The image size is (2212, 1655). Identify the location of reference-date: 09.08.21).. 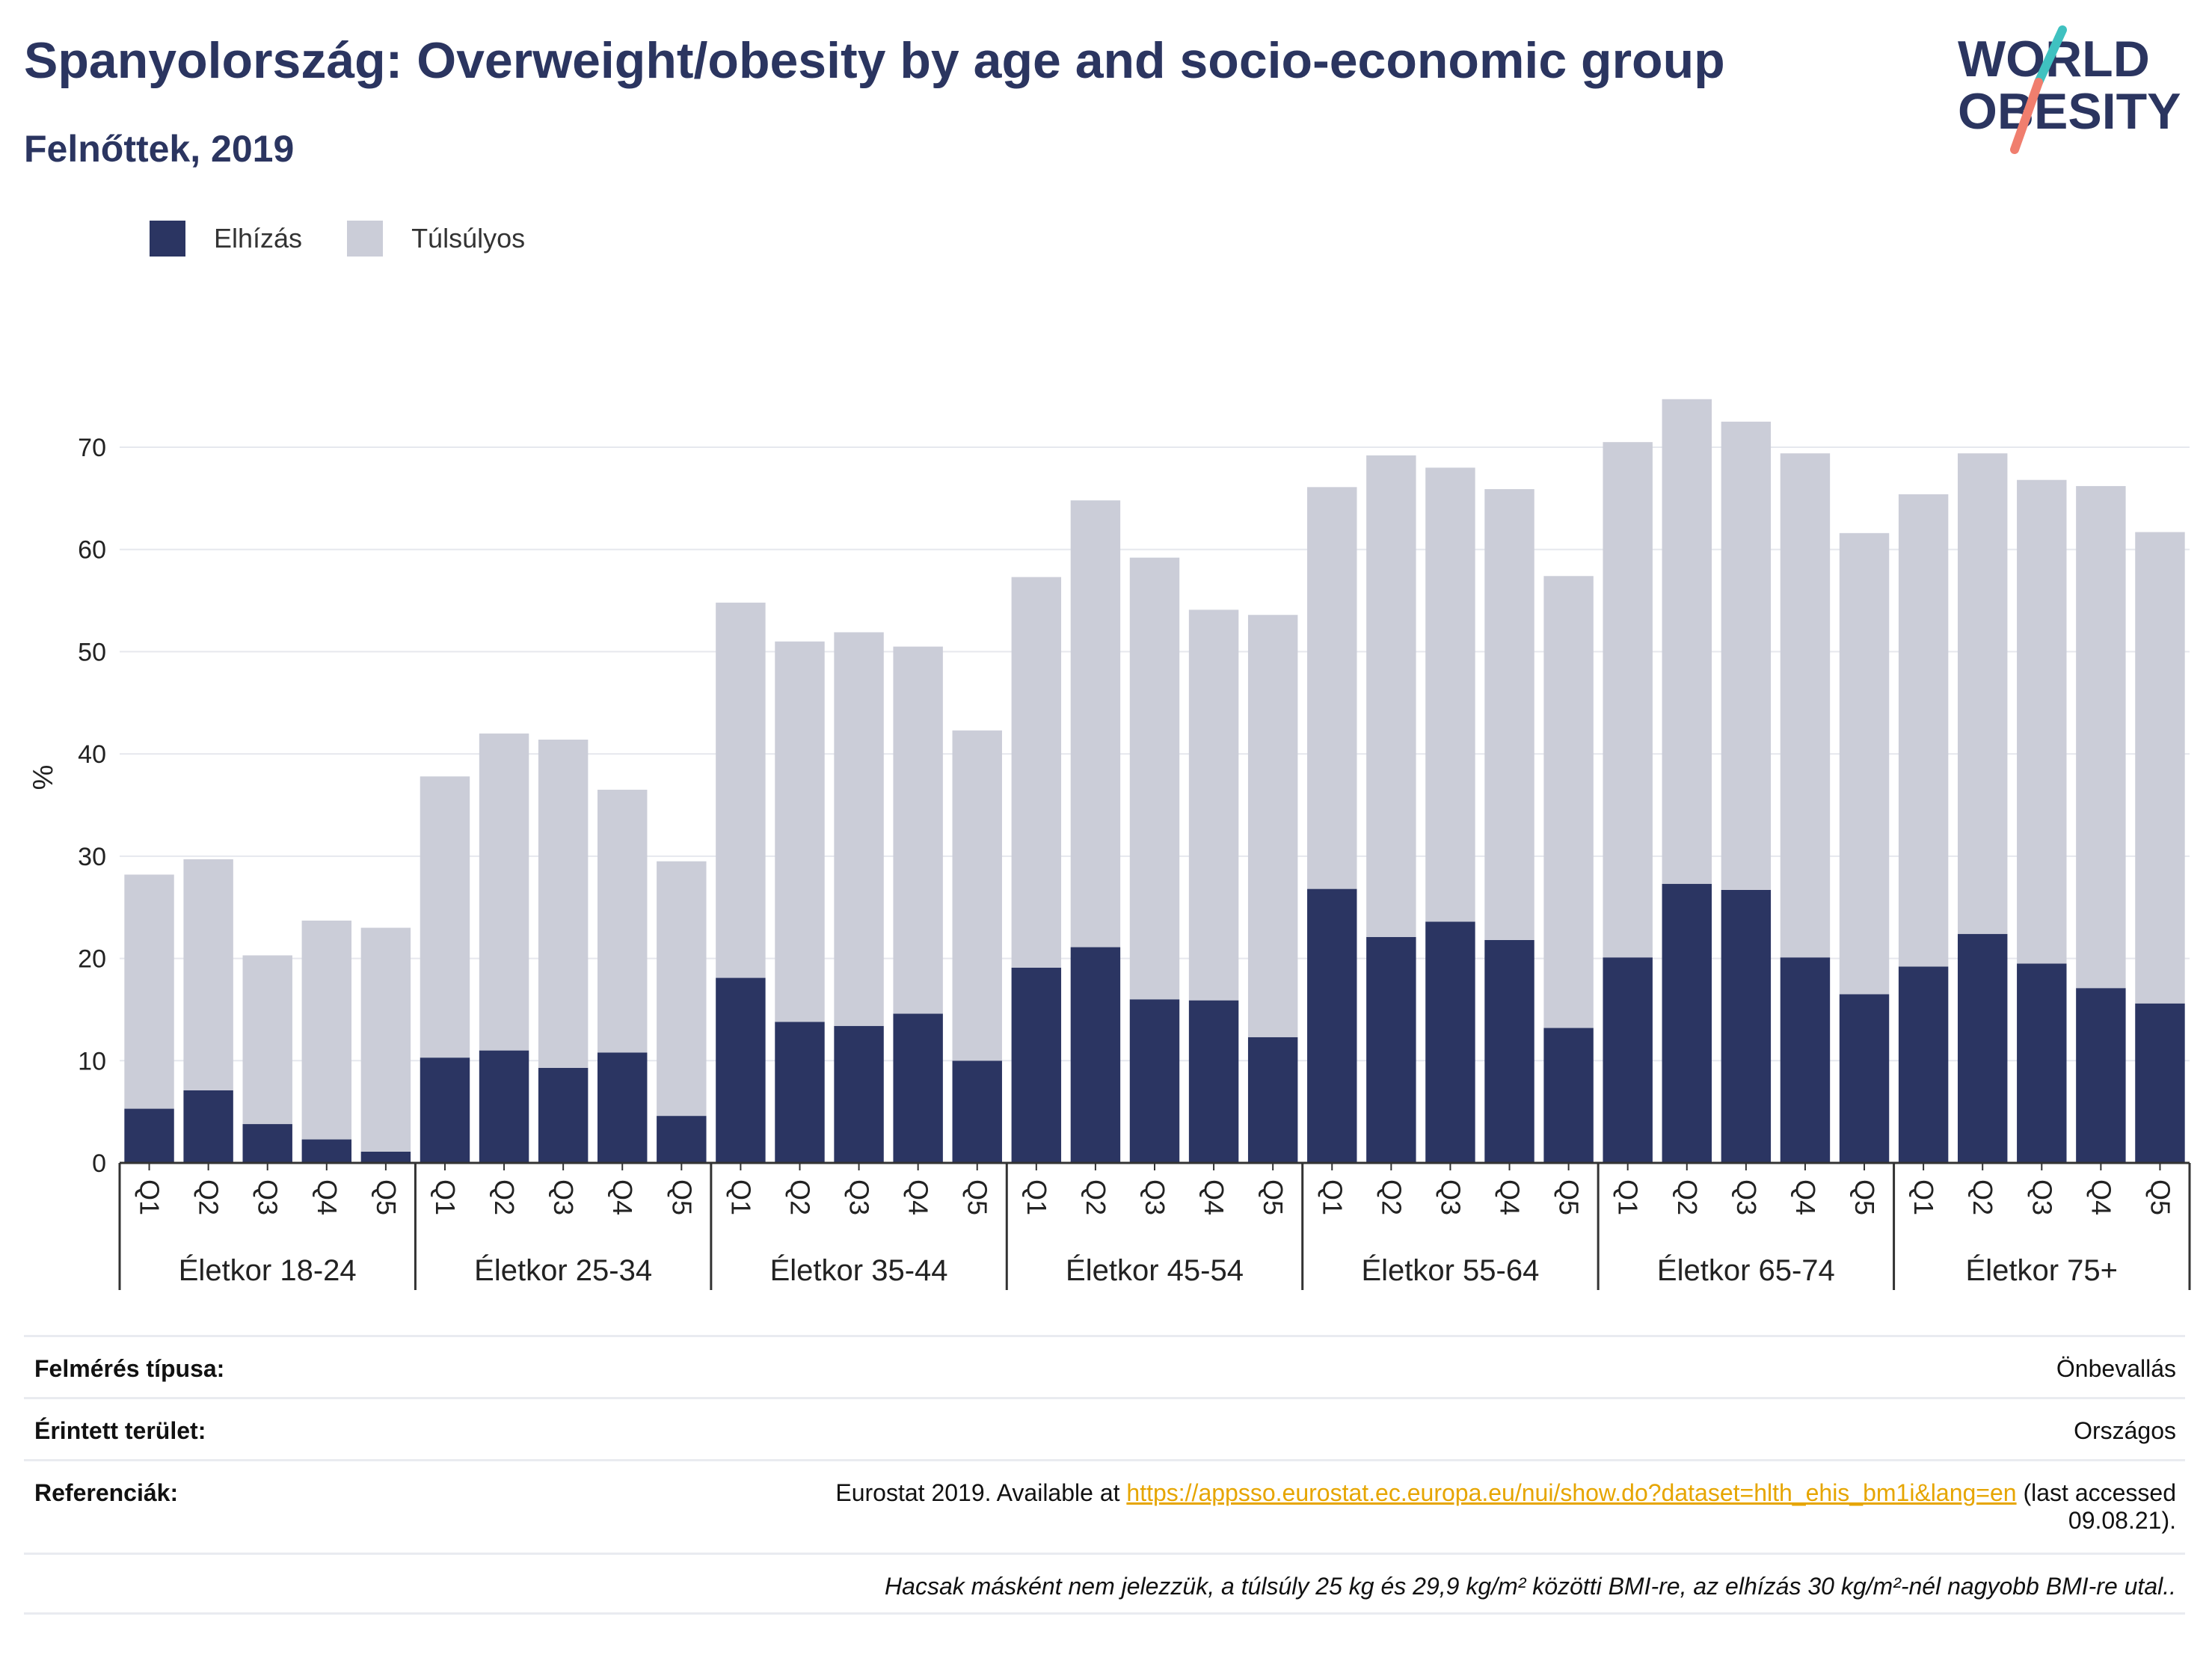
(2122, 1520).